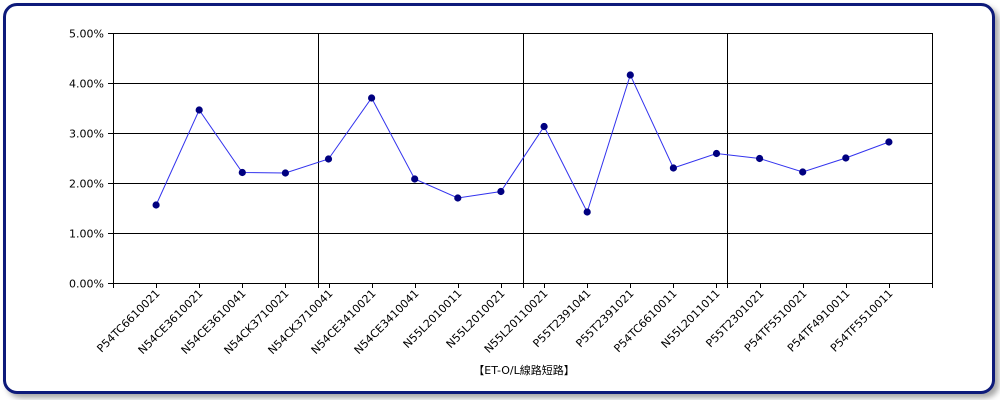 The image size is (1000, 400). Describe the element at coordinates (86, 84) in the screenshot. I see `y-tick-label: 4.00%` at that location.